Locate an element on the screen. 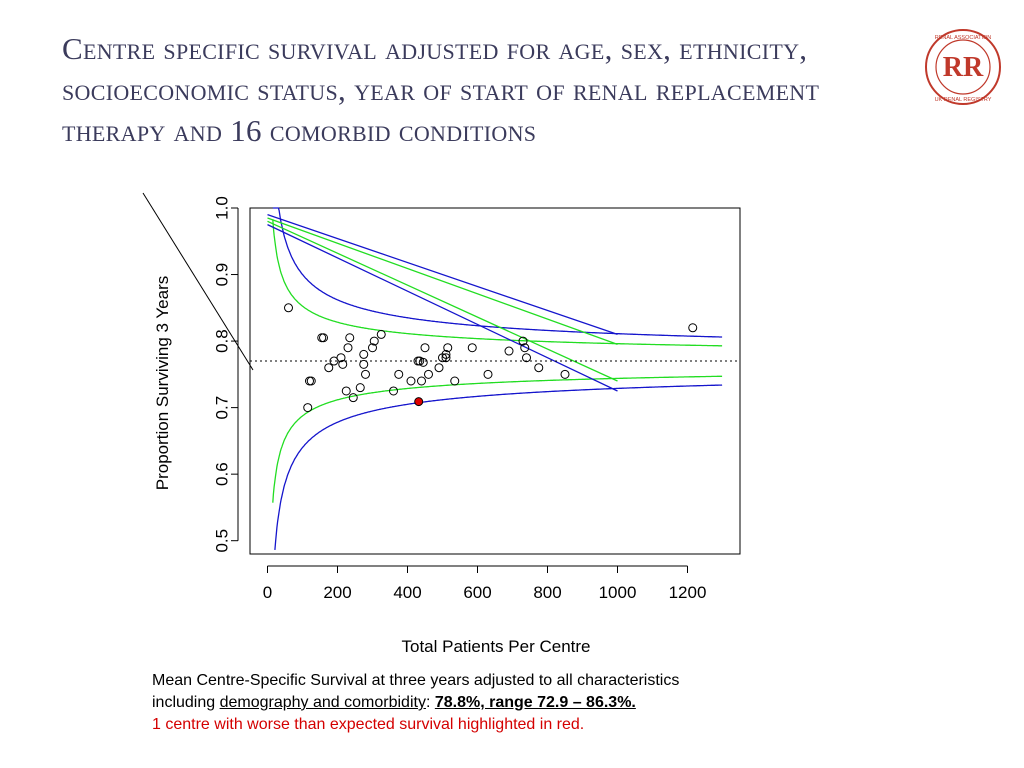 The image size is (1024, 768). outlier-centre-point is located at coordinates (419, 402).